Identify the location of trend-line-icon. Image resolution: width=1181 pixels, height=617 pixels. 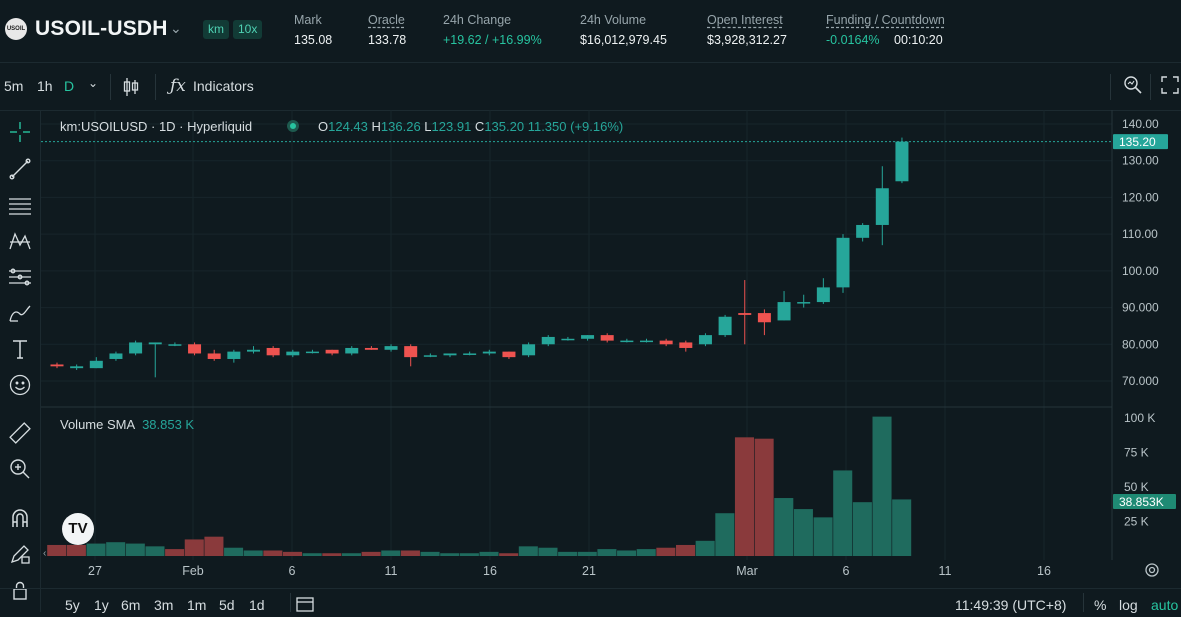
(20, 169).